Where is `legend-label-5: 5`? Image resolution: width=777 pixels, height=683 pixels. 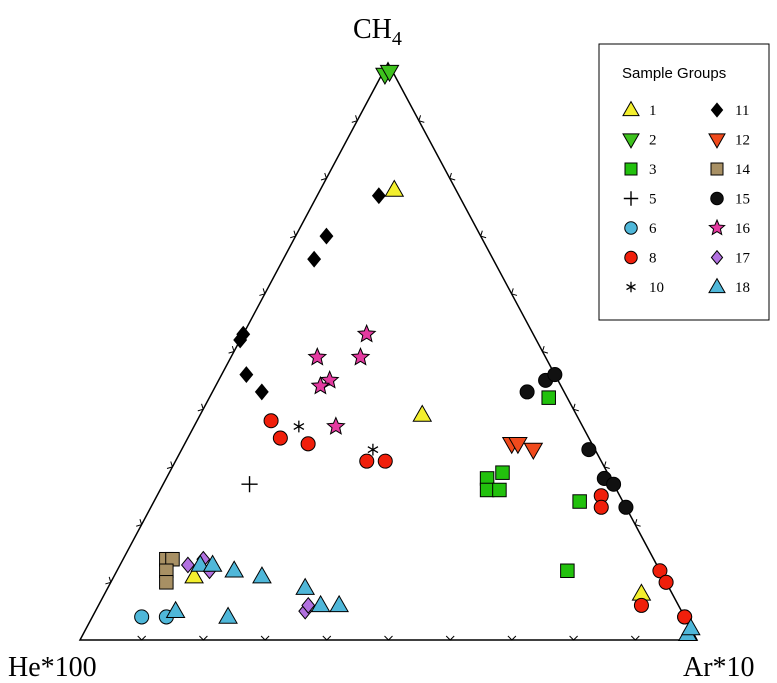
legend-label-5: 5 is located at coordinates (653, 200).